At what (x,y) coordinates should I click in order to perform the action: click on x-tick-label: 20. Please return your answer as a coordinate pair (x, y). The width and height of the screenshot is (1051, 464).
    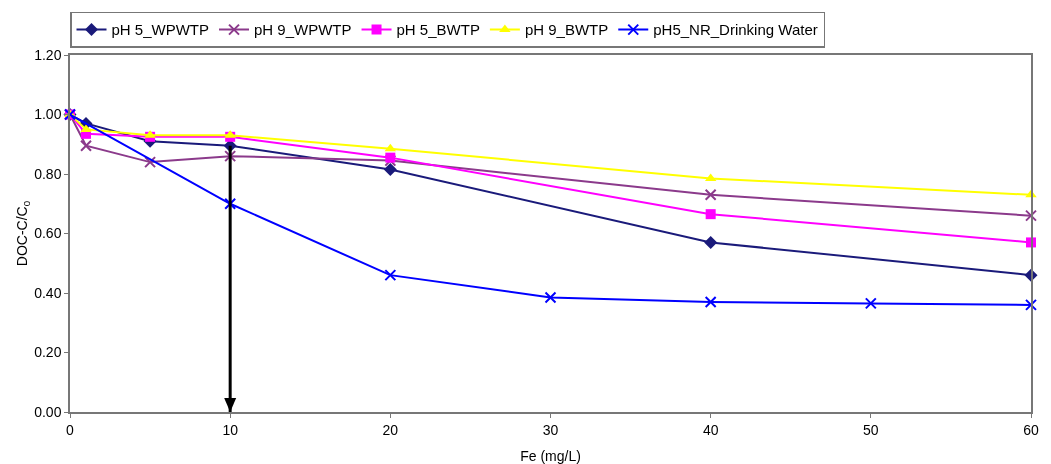
    Looking at the image, I should click on (390, 429).